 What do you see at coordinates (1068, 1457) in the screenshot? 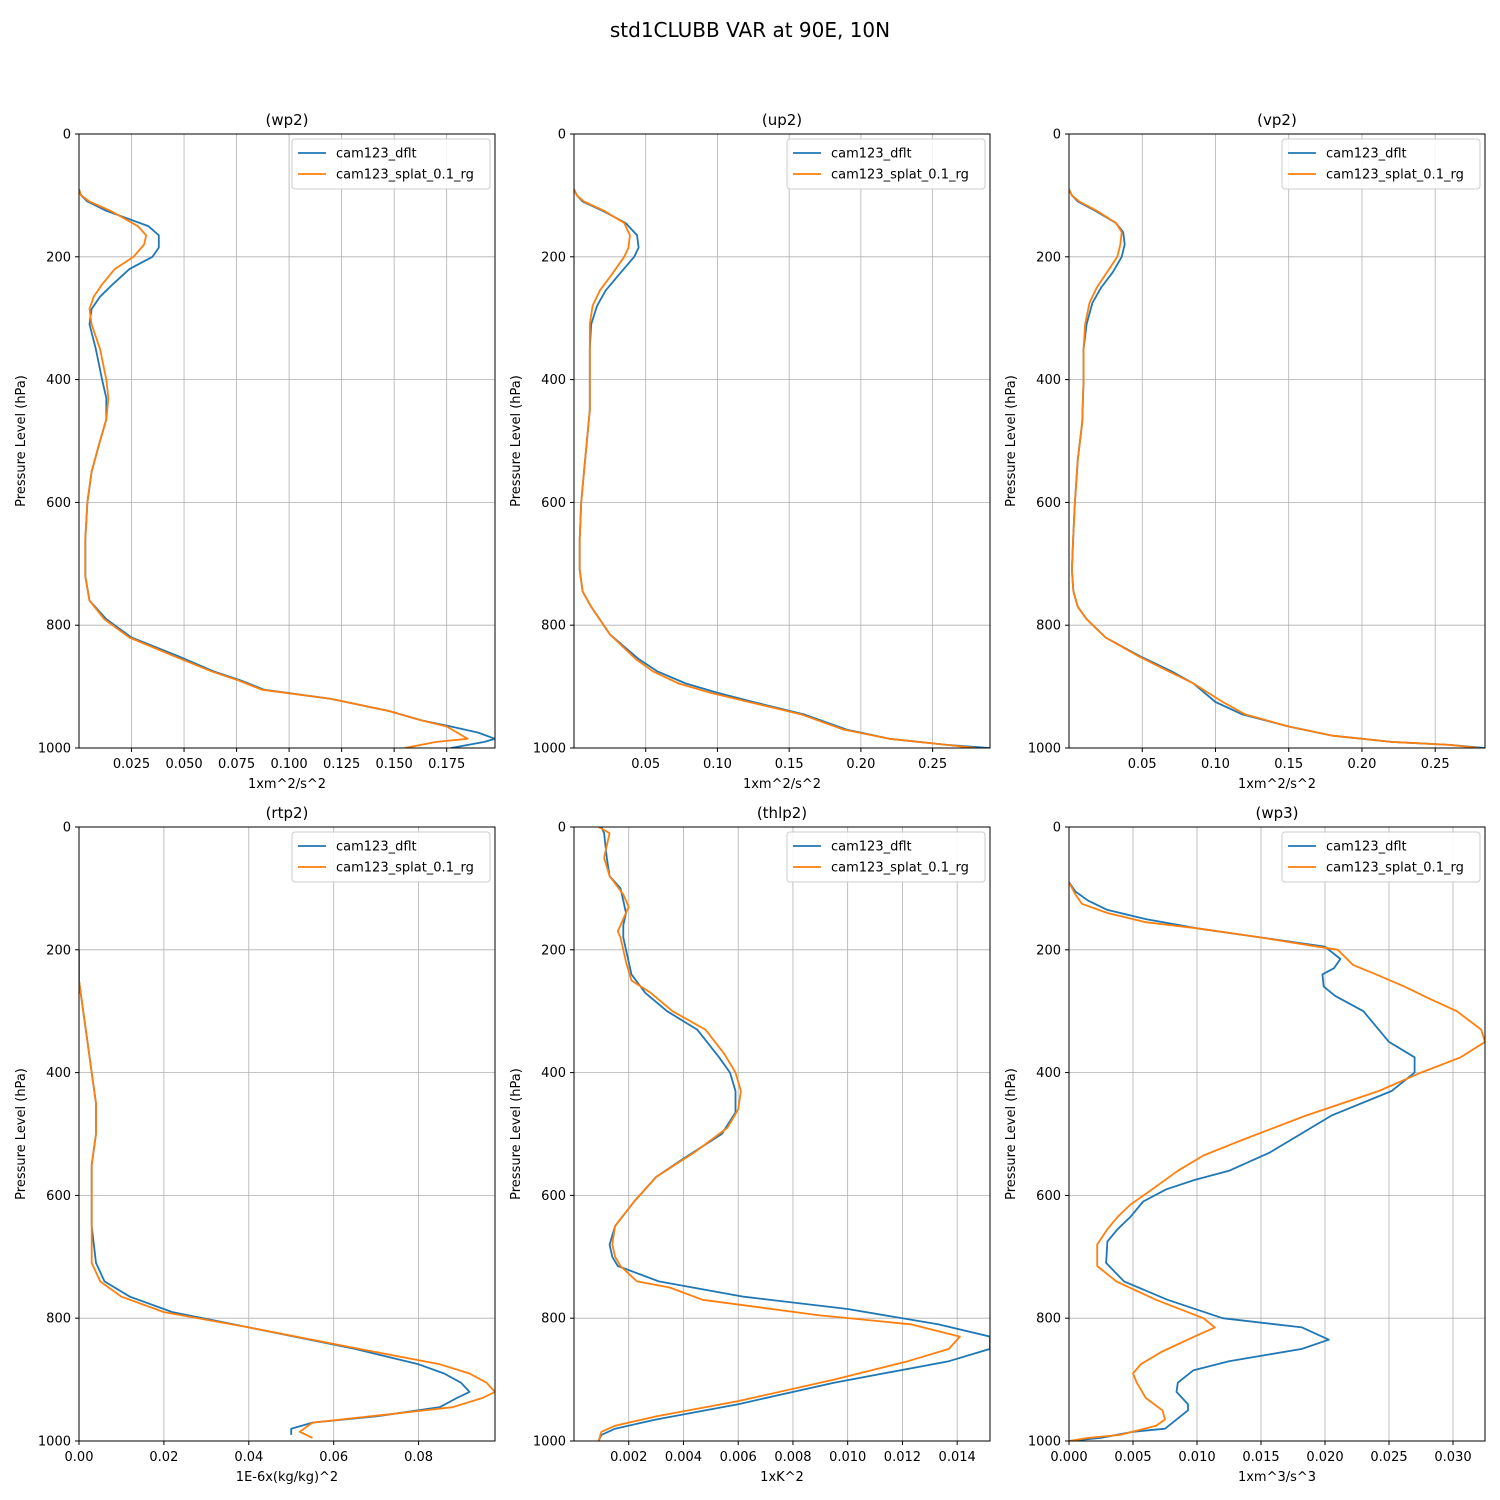
I see `panel-6-x-tick-label: 0.000` at bounding box center [1068, 1457].